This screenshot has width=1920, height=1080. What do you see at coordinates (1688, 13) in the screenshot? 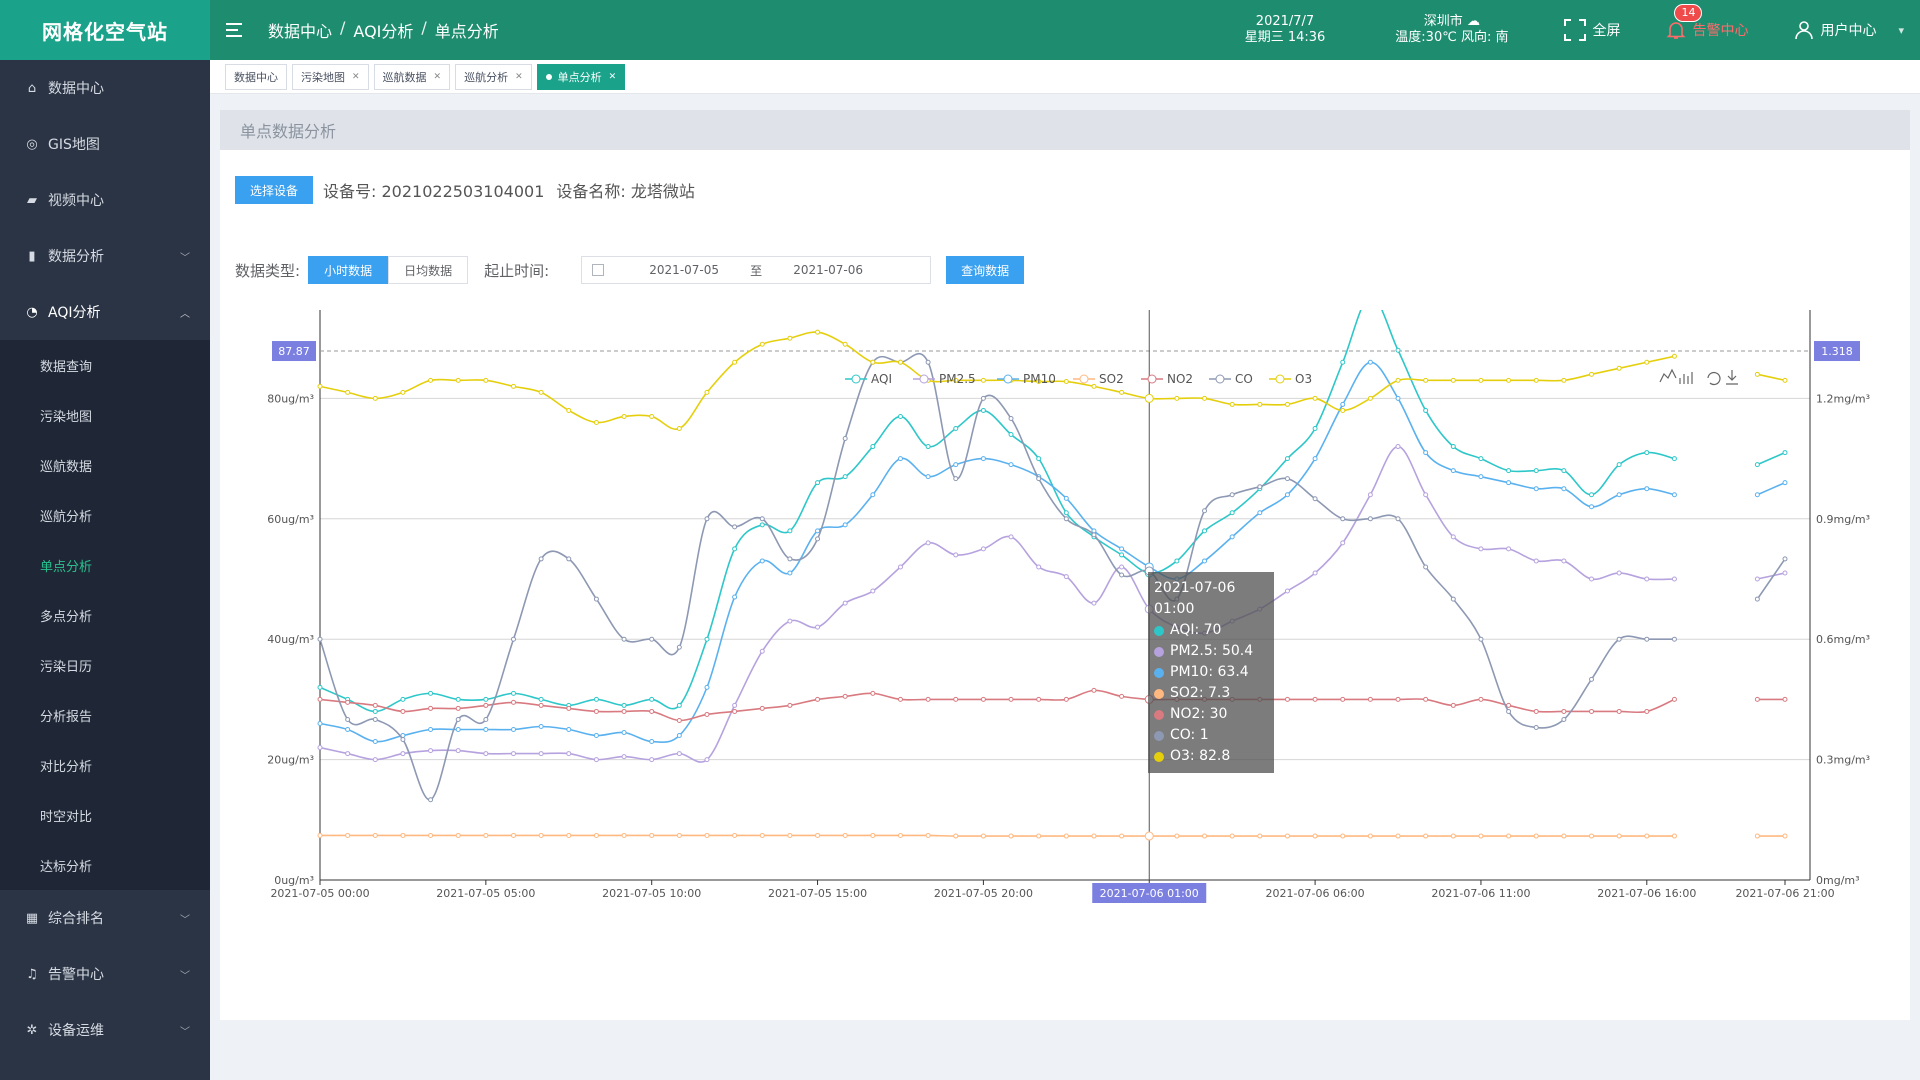
I see `alarm-count-badge: 14` at bounding box center [1688, 13].